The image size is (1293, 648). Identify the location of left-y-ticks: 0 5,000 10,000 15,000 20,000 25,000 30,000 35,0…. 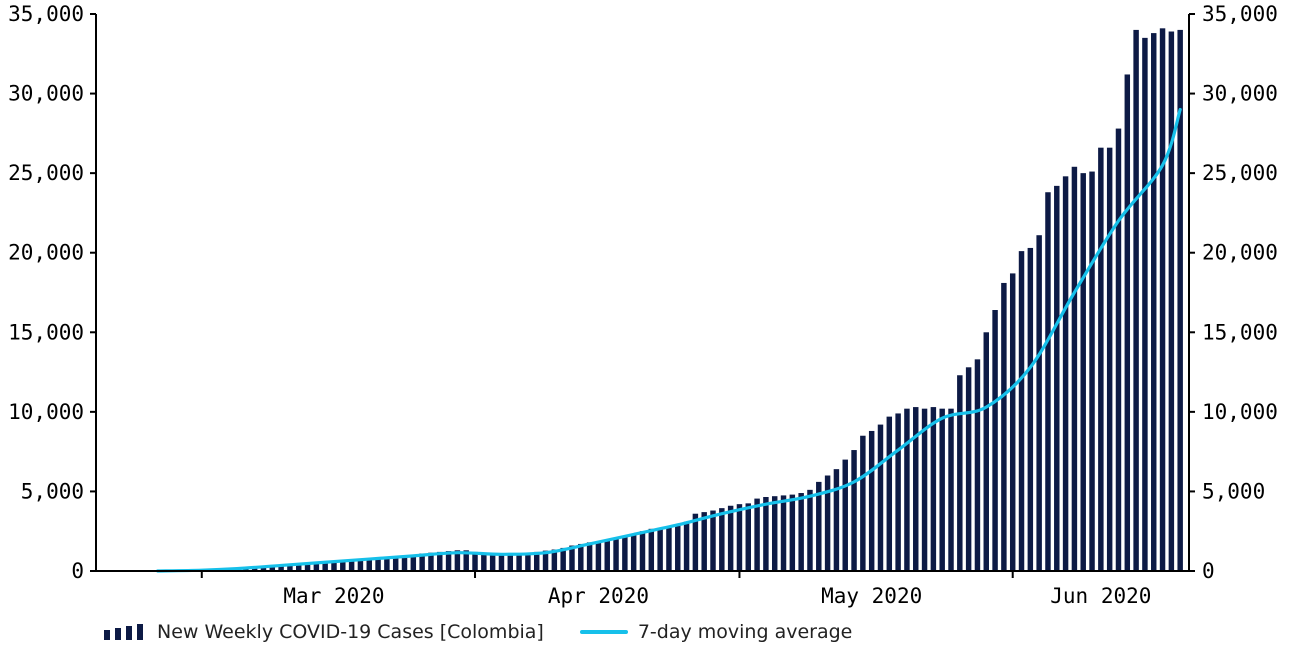
(52, 292).